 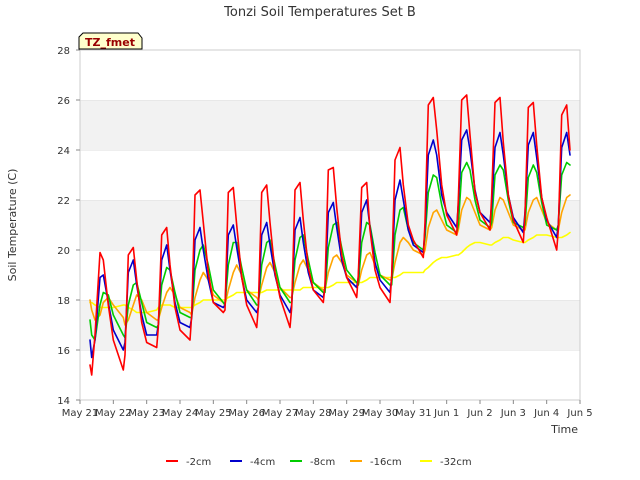 What do you see at coordinates (456, 462) in the screenshot?
I see `legend-label: -32cm` at bounding box center [456, 462].